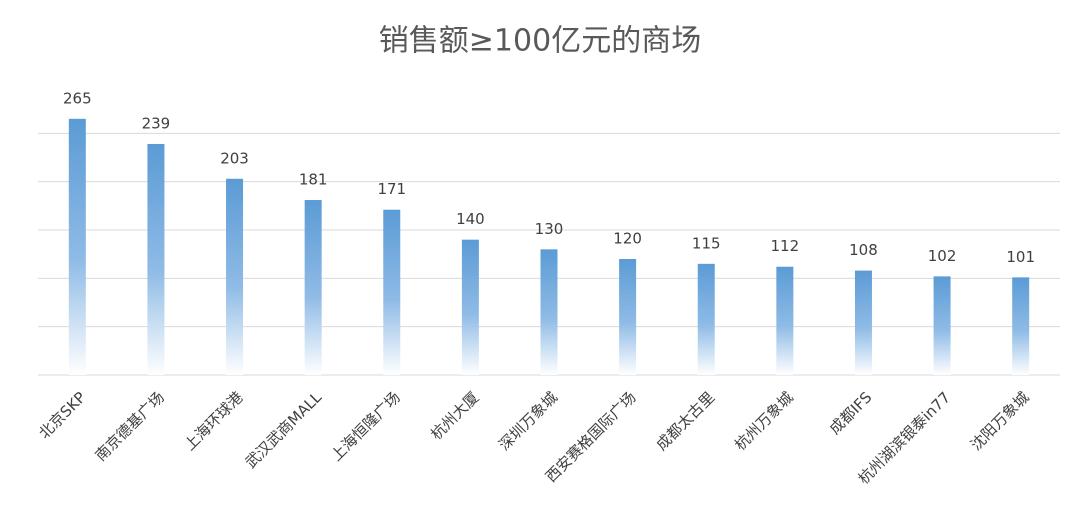 The width and height of the screenshot is (1080, 519). What do you see at coordinates (391, 189) in the screenshot?
I see `value-label: 171` at bounding box center [391, 189].